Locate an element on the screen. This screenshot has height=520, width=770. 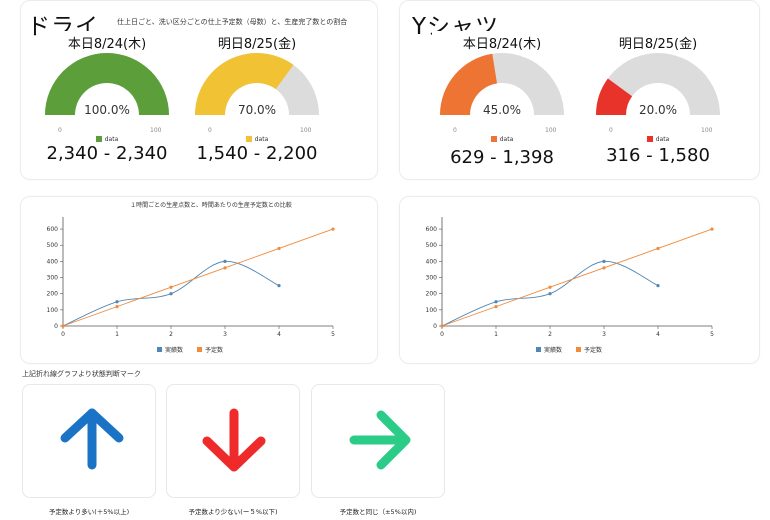
dry-range-tomorrow: 1,540 - 2,200 is located at coordinates (257, 153).